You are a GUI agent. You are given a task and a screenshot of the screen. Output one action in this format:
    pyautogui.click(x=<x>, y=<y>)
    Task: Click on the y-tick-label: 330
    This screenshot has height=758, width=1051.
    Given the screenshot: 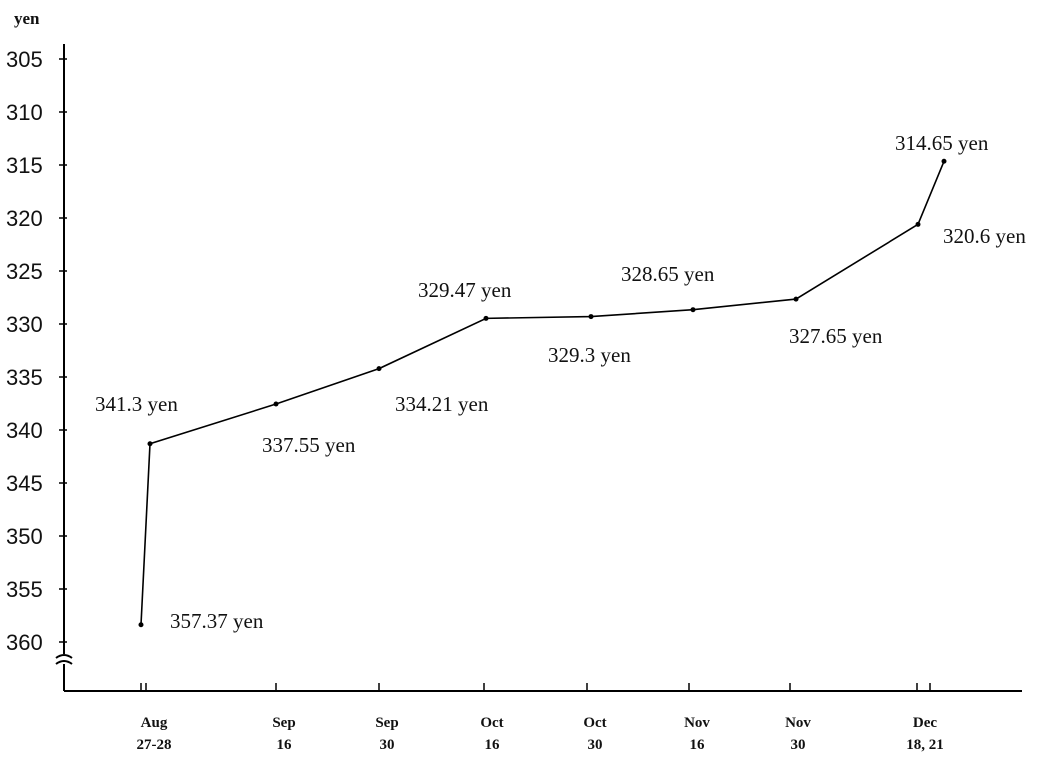 What is the action you would take?
    pyautogui.click(x=24, y=324)
    